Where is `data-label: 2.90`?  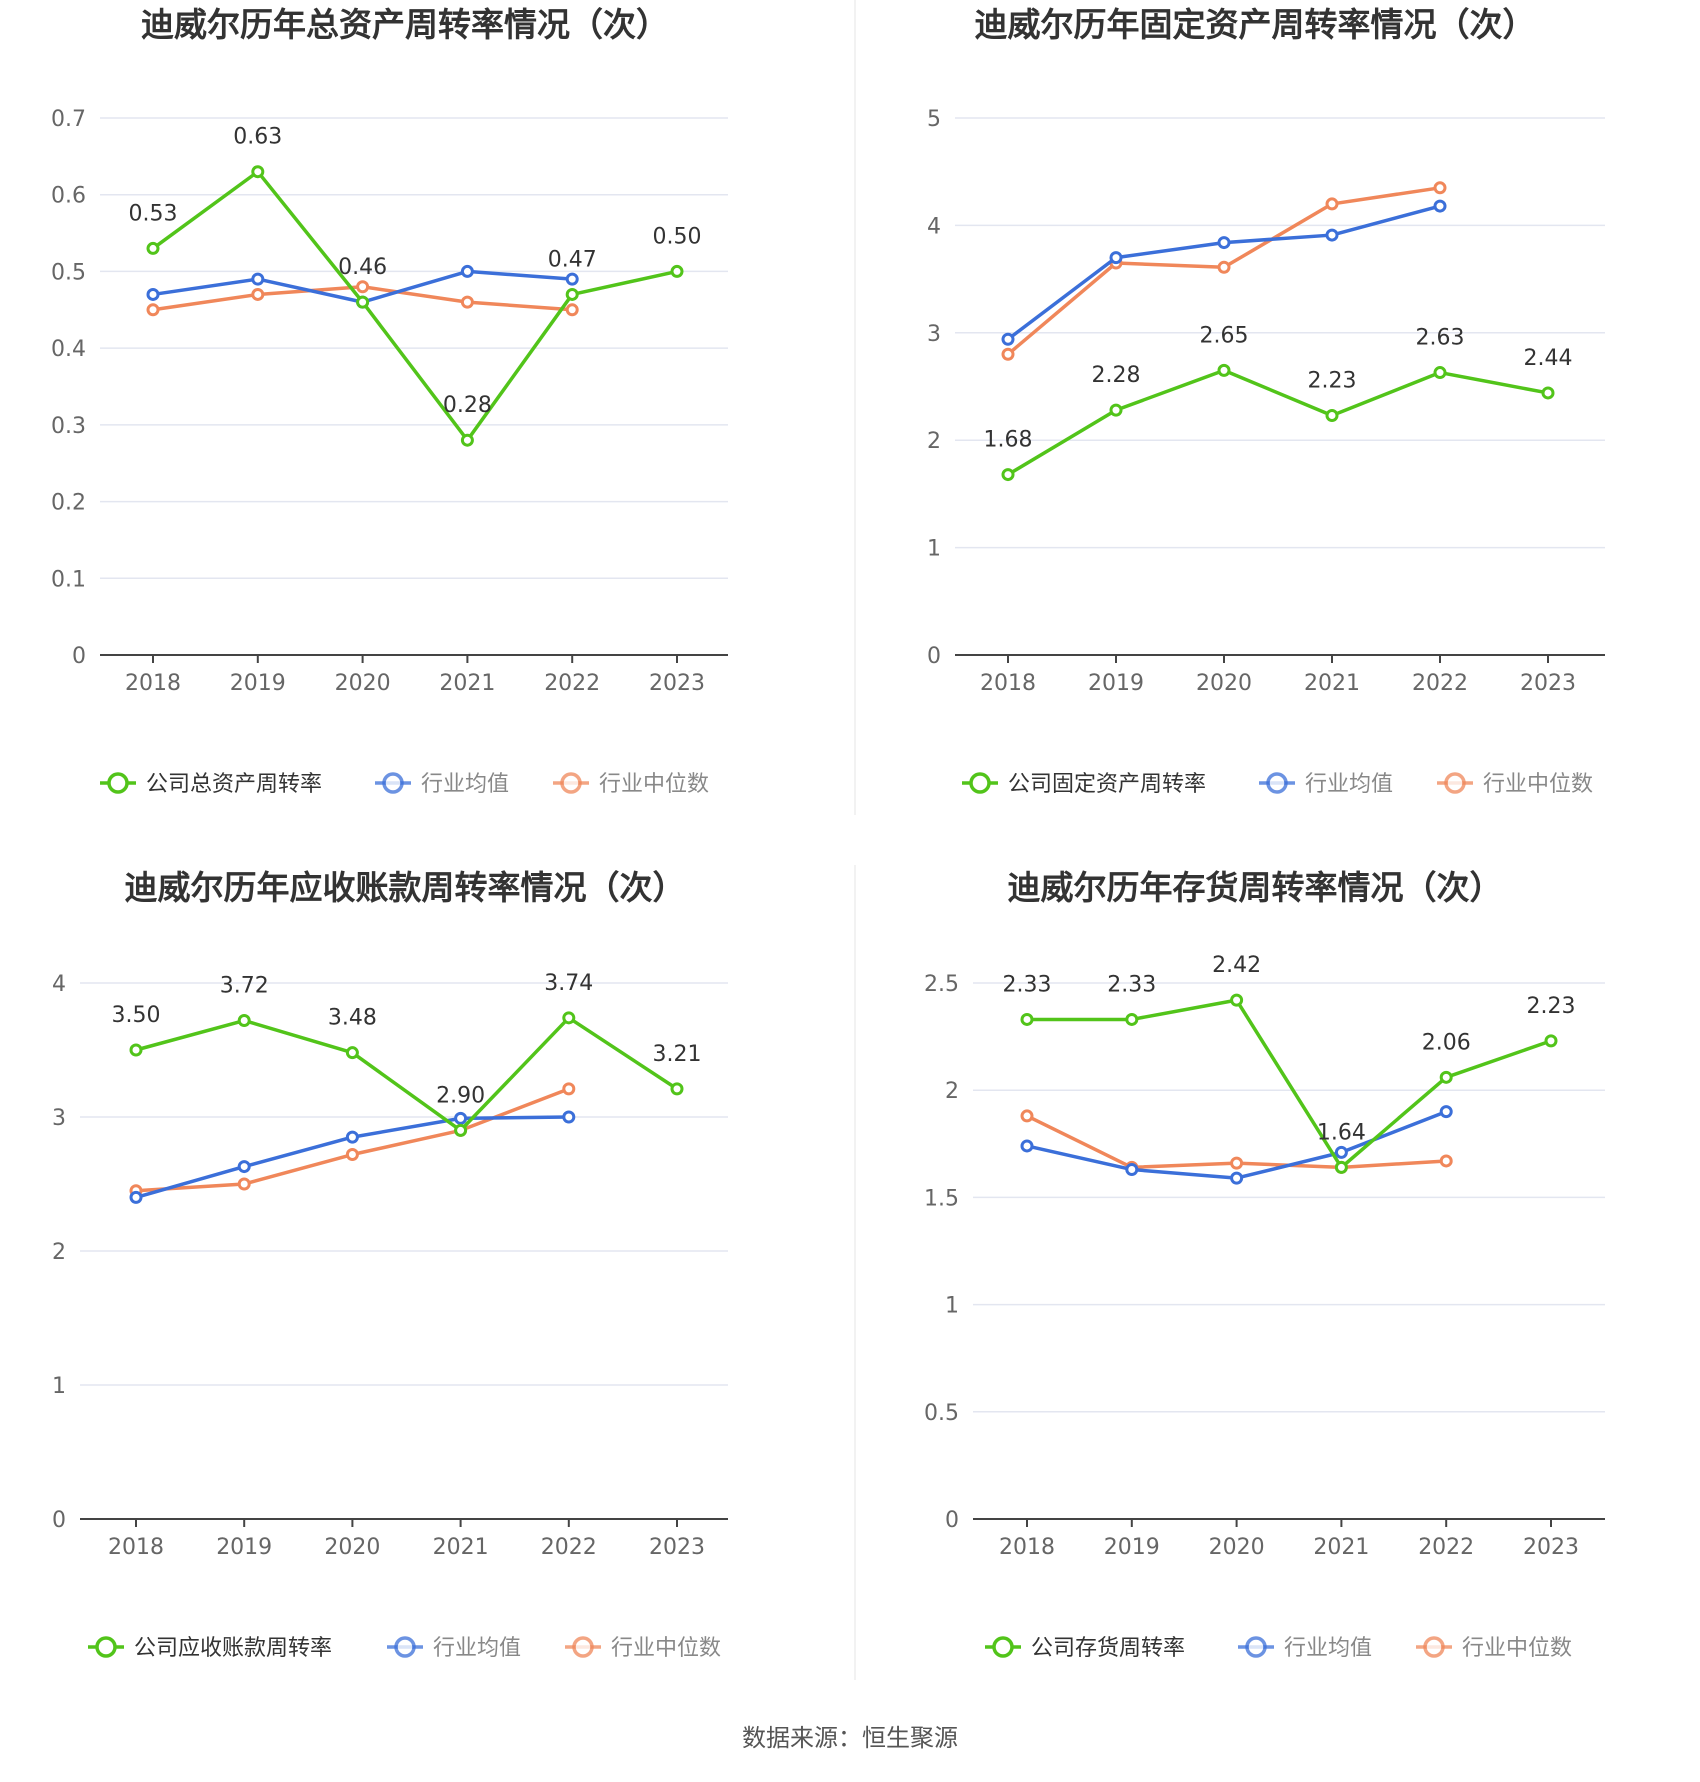 data-label: 2.90 is located at coordinates (460, 1095).